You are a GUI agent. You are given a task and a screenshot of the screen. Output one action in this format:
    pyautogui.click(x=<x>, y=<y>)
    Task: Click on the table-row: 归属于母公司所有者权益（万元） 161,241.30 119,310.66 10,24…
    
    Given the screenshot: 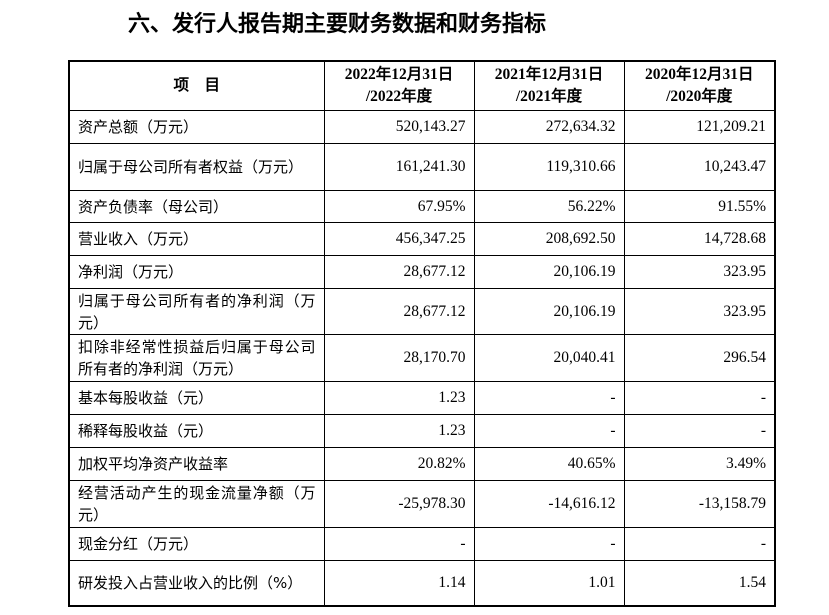 What is the action you would take?
    pyautogui.click(x=422, y=167)
    